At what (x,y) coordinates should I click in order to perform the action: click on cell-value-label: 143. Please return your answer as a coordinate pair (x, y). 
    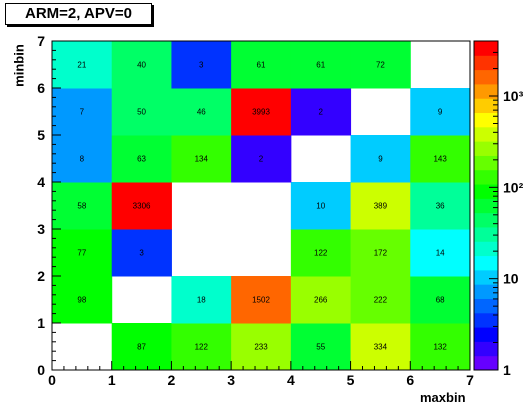
    Looking at the image, I should click on (440, 159).